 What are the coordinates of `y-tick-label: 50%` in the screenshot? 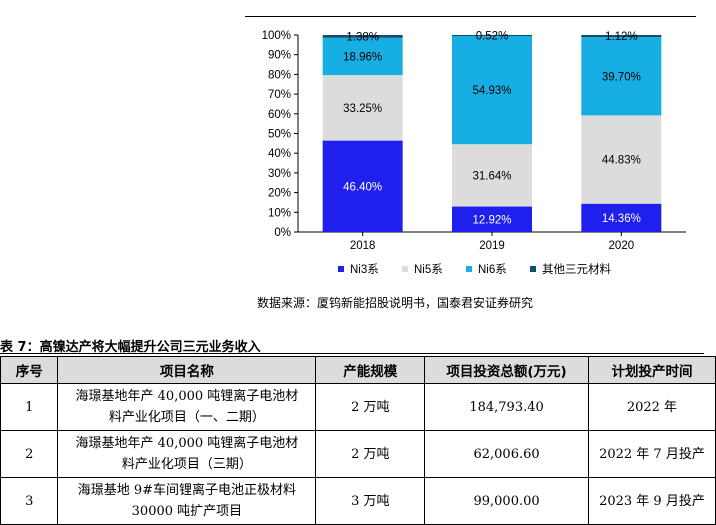 It's located at (279, 135).